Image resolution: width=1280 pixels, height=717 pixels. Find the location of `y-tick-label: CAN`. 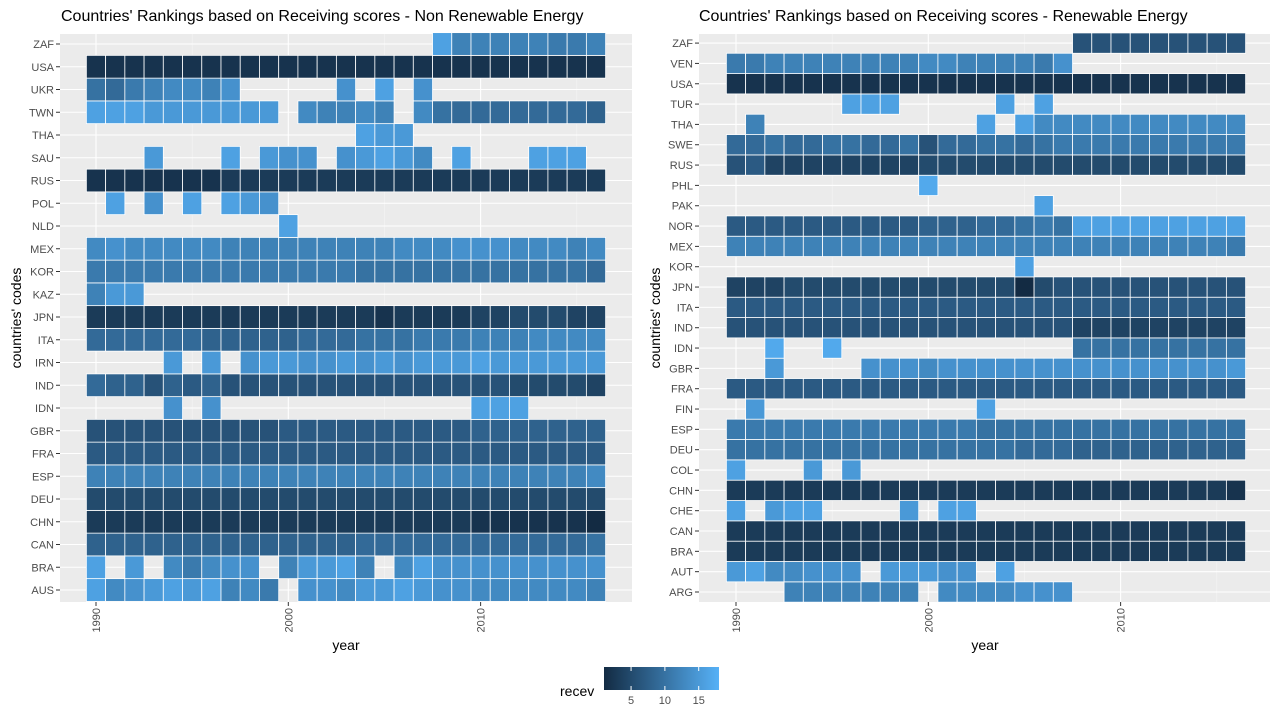

y-tick-label: CAN is located at coordinates (42, 546).